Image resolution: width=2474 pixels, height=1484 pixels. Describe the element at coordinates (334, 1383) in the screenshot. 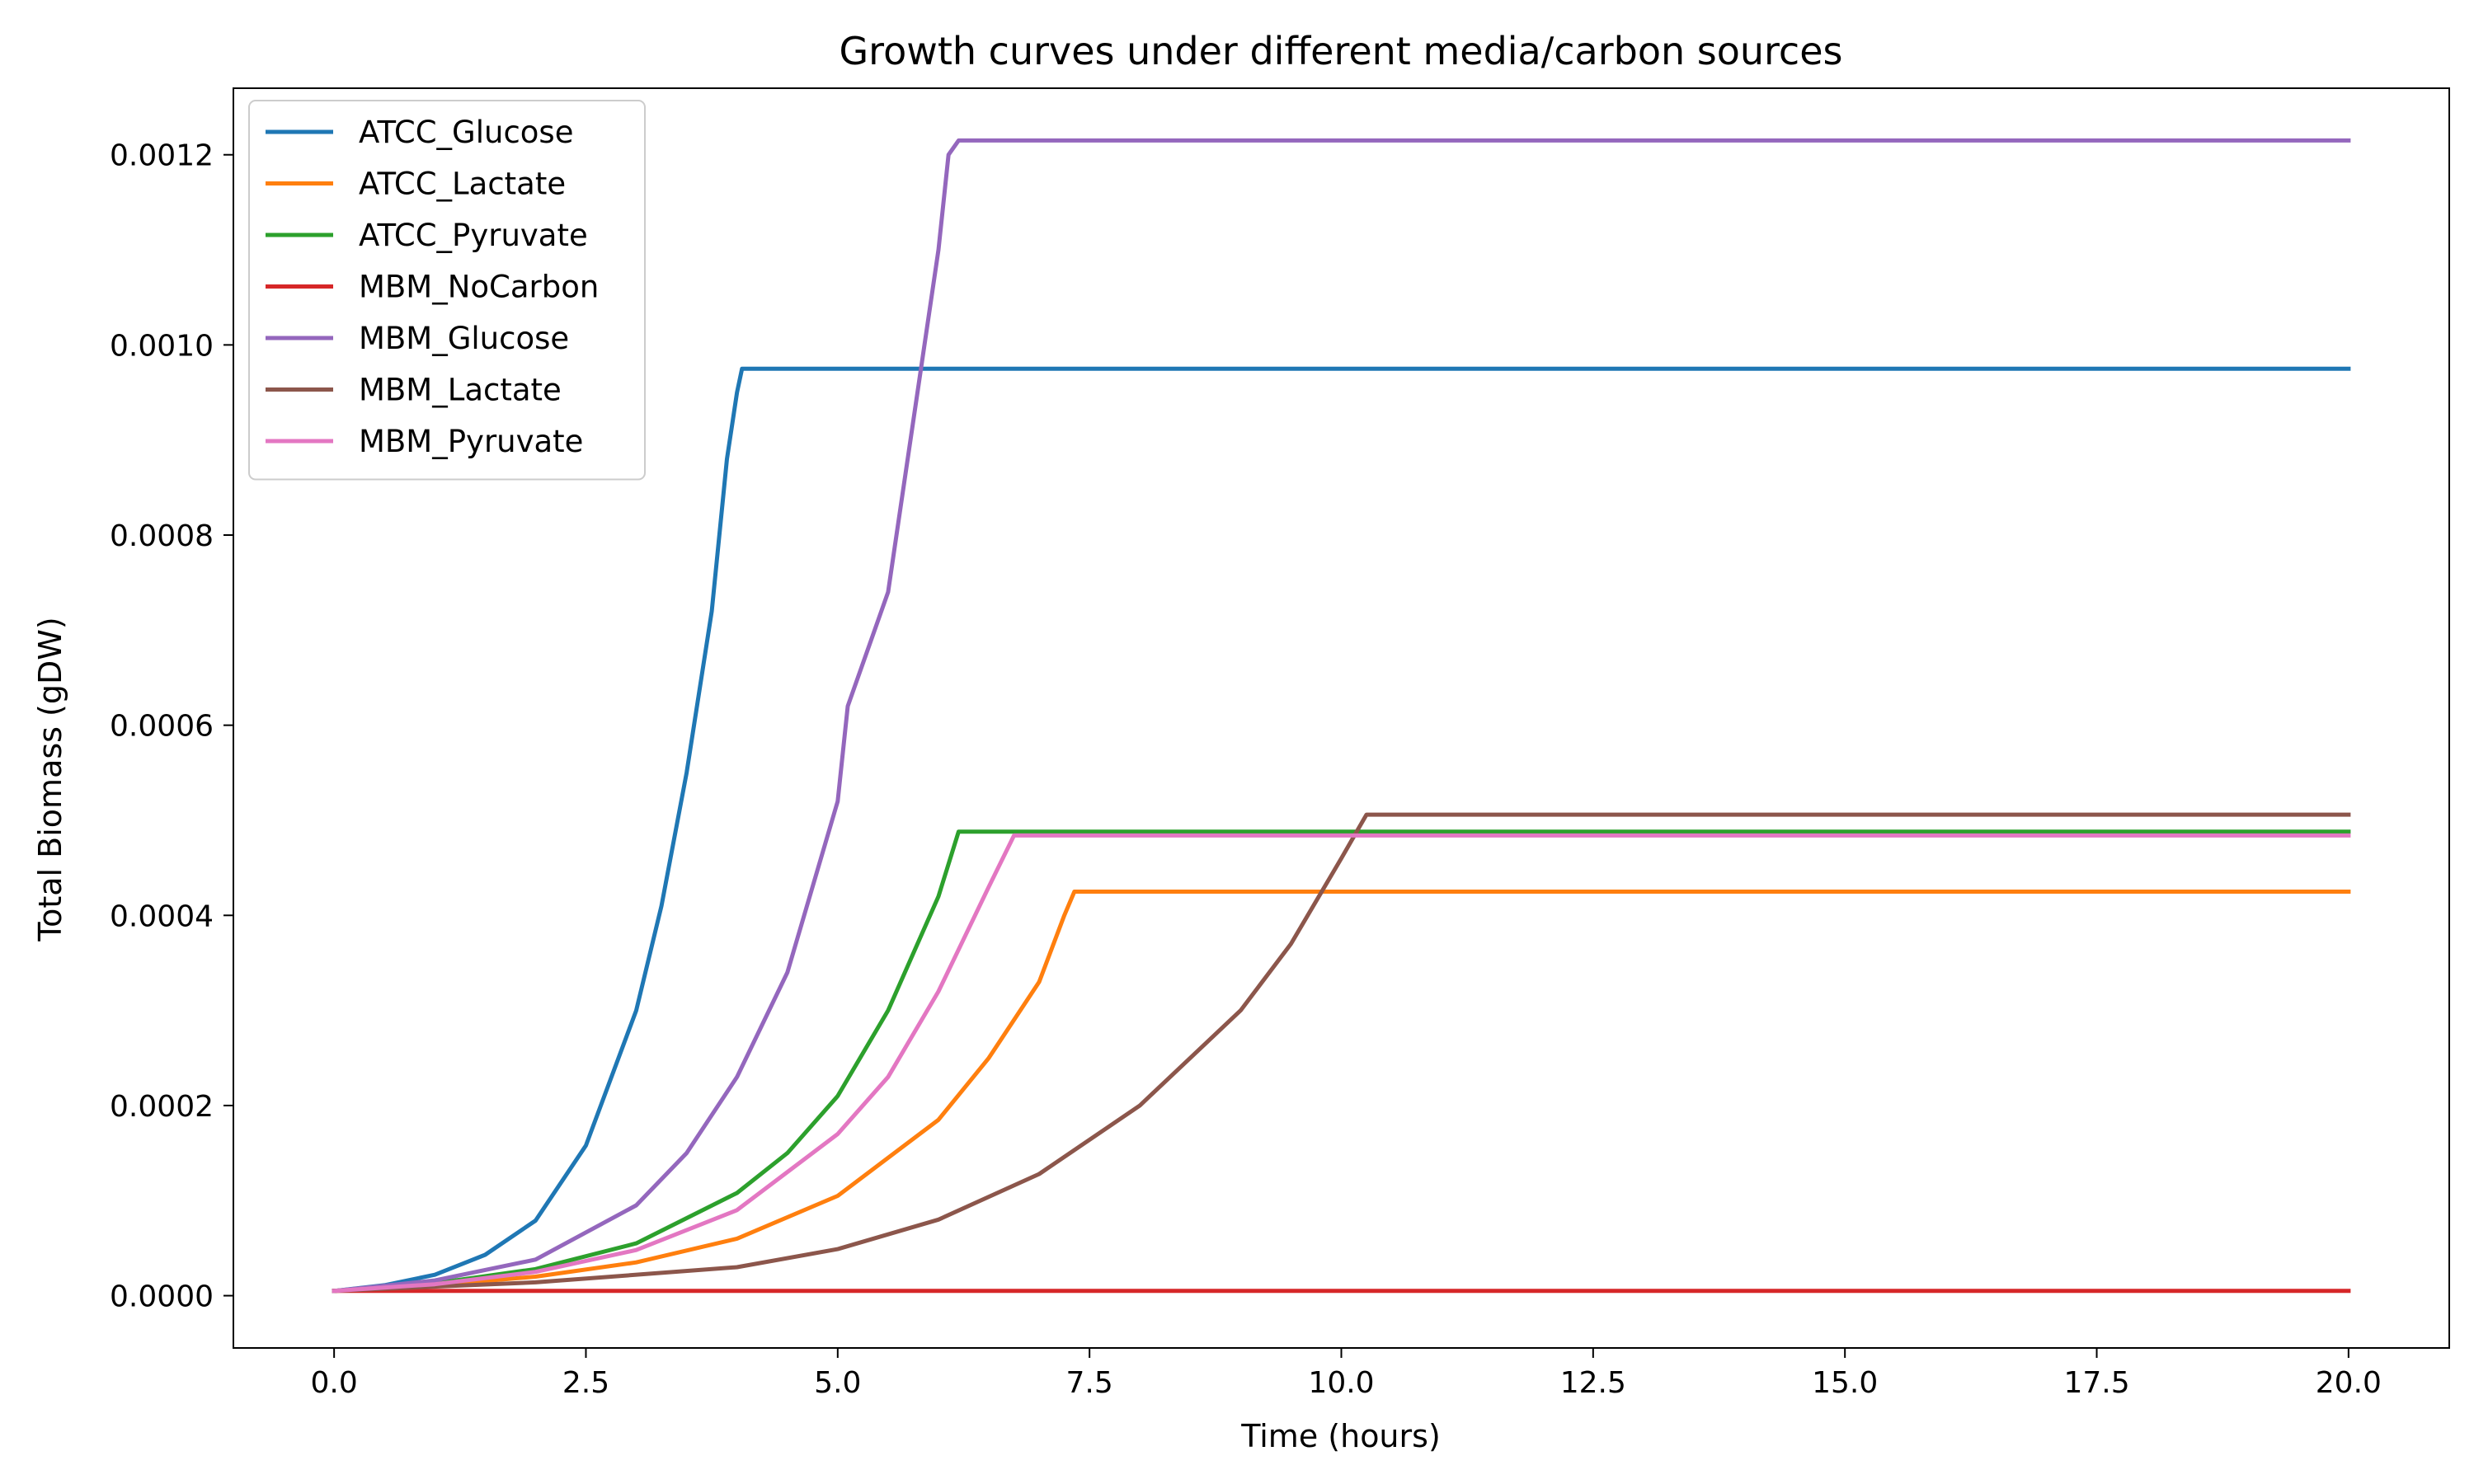

I see `x-tick-label: 0.0` at that location.